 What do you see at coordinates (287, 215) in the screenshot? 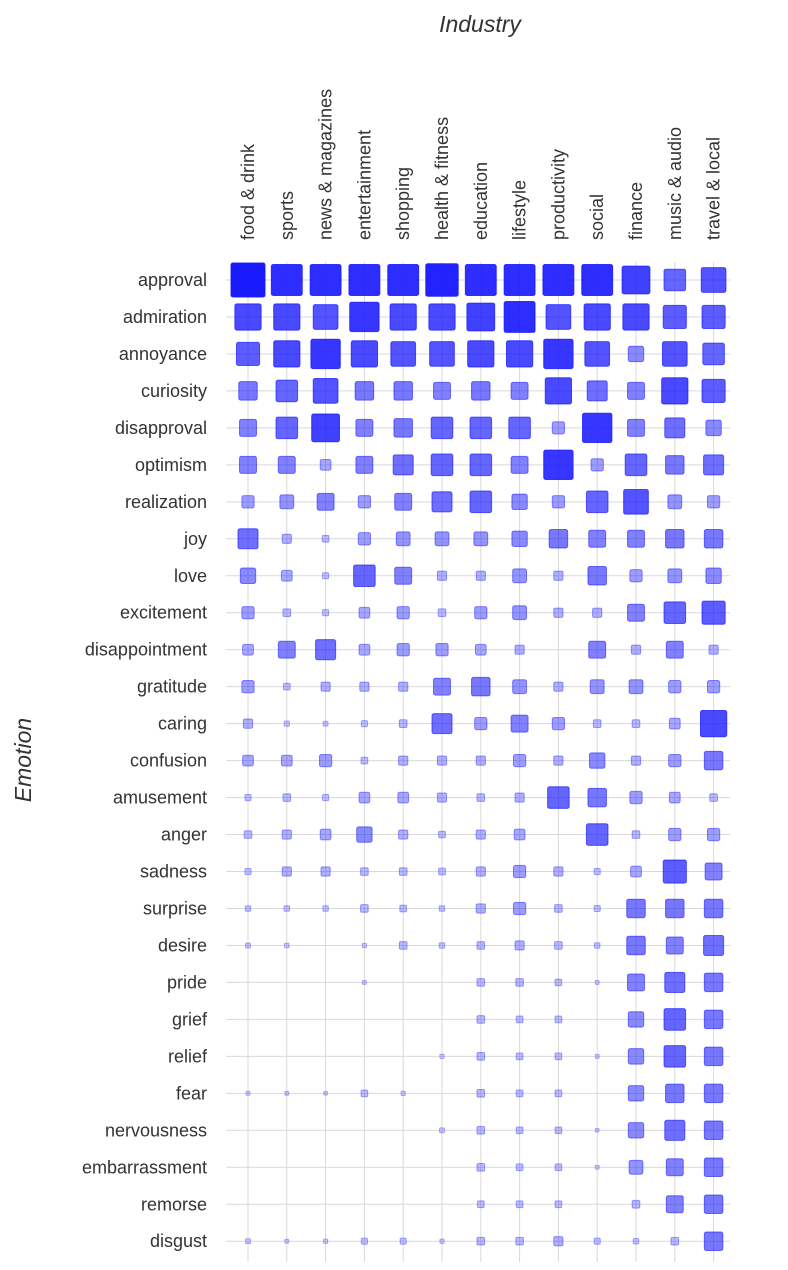
I see `x-tick-label: sports` at bounding box center [287, 215].